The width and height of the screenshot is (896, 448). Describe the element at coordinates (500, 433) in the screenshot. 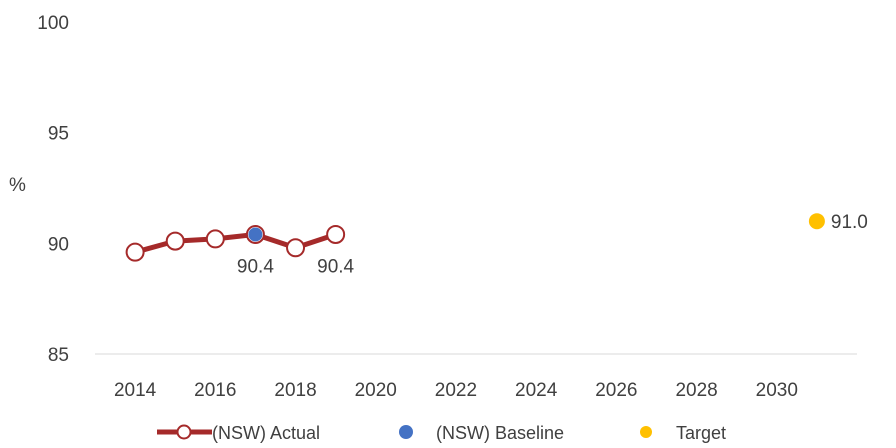

I see `legend-baseline-label: (NSW) Baseline` at that location.